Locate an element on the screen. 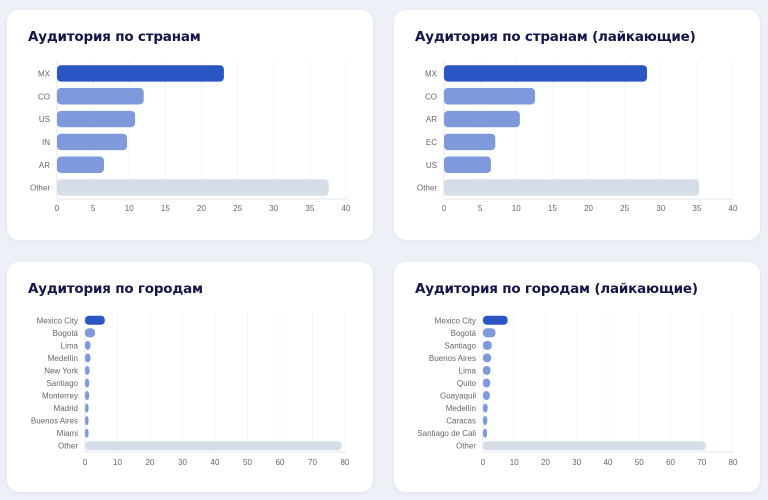 This screenshot has width=768, height=500. chart-countries-likers: 0 5 10 15 20 25 30 35 40 MX CO AR EC US Other is located at coordinates (577, 137).